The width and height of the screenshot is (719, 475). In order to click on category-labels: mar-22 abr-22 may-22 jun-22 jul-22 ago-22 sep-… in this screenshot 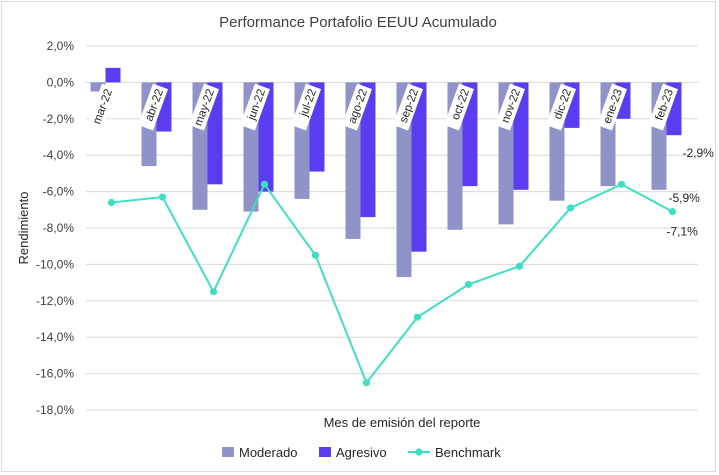, I will do `click(382, 107)`.